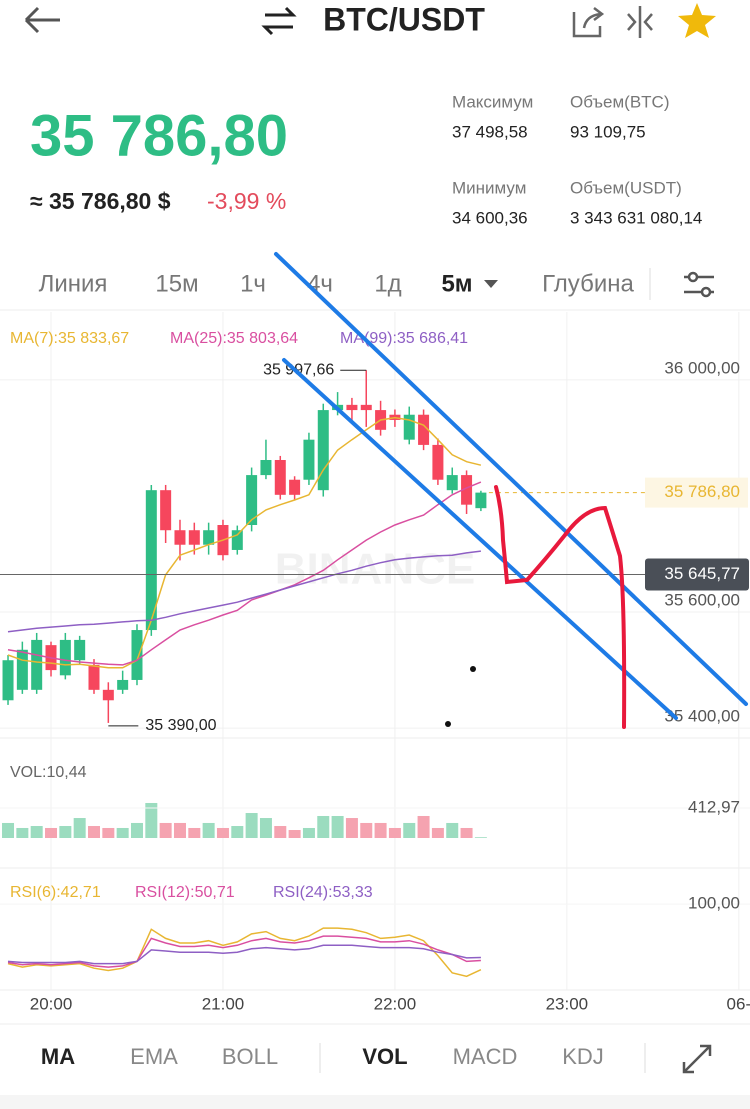 This screenshot has width=750, height=1109. What do you see at coordinates (375, 569) in the screenshot?
I see `watermark: BINANCE` at bounding box center [375, 569].